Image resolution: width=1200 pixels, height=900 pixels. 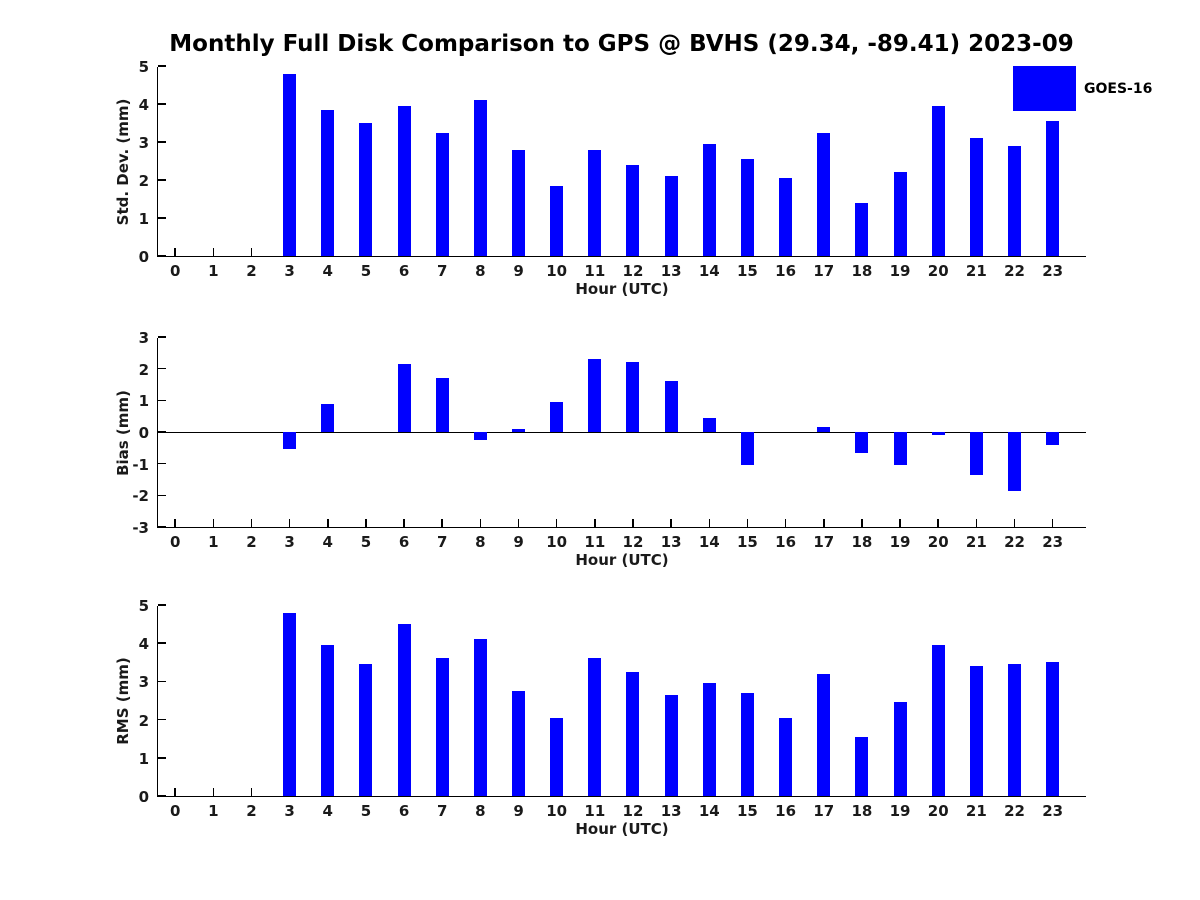 I want to click on y-tick-label: 3, so click(x=143, y=682).